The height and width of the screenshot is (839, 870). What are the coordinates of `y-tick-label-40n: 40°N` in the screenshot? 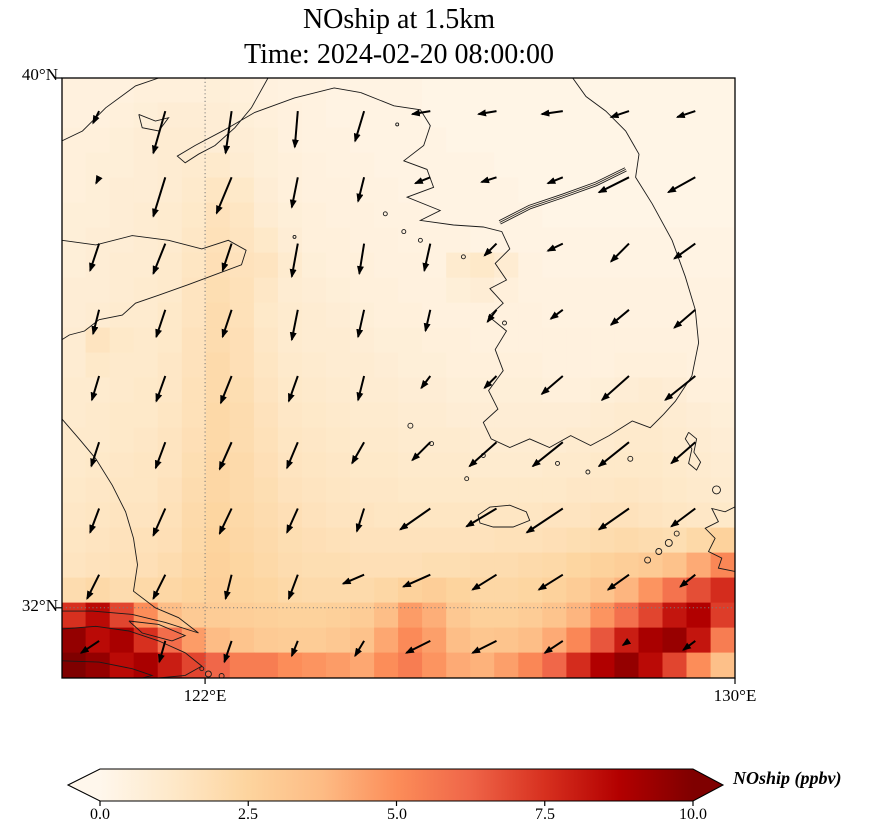 It's located at (39, 74).